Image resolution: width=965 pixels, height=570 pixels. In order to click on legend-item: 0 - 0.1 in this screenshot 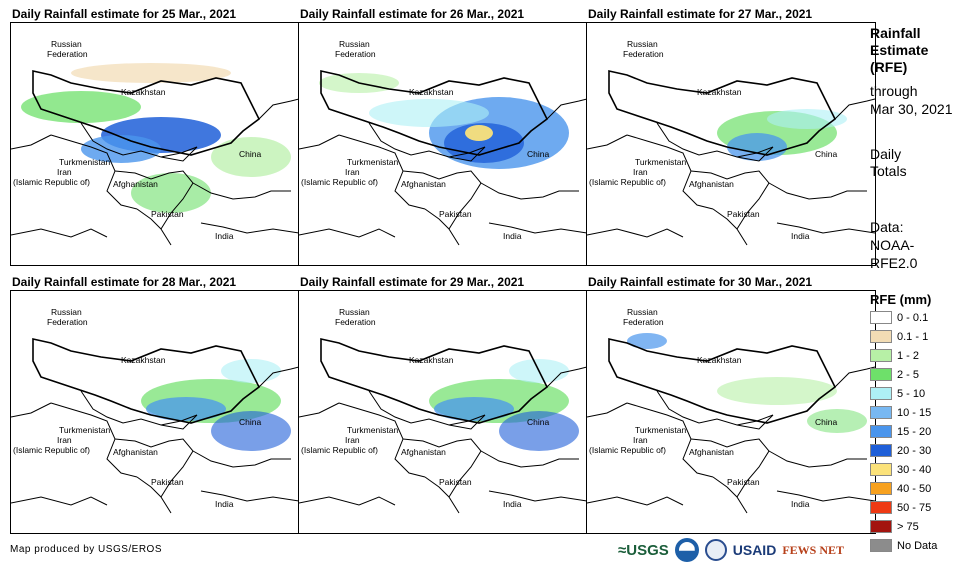, I will do `click(899, 317)`.